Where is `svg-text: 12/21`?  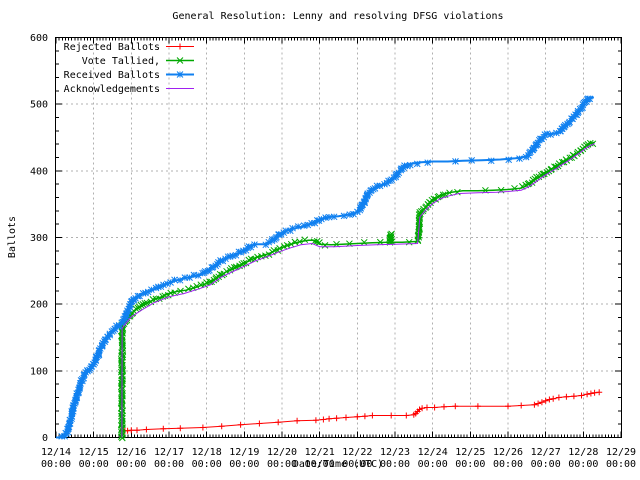 svg-text: 12/21 is located at coordinates (320, 452).